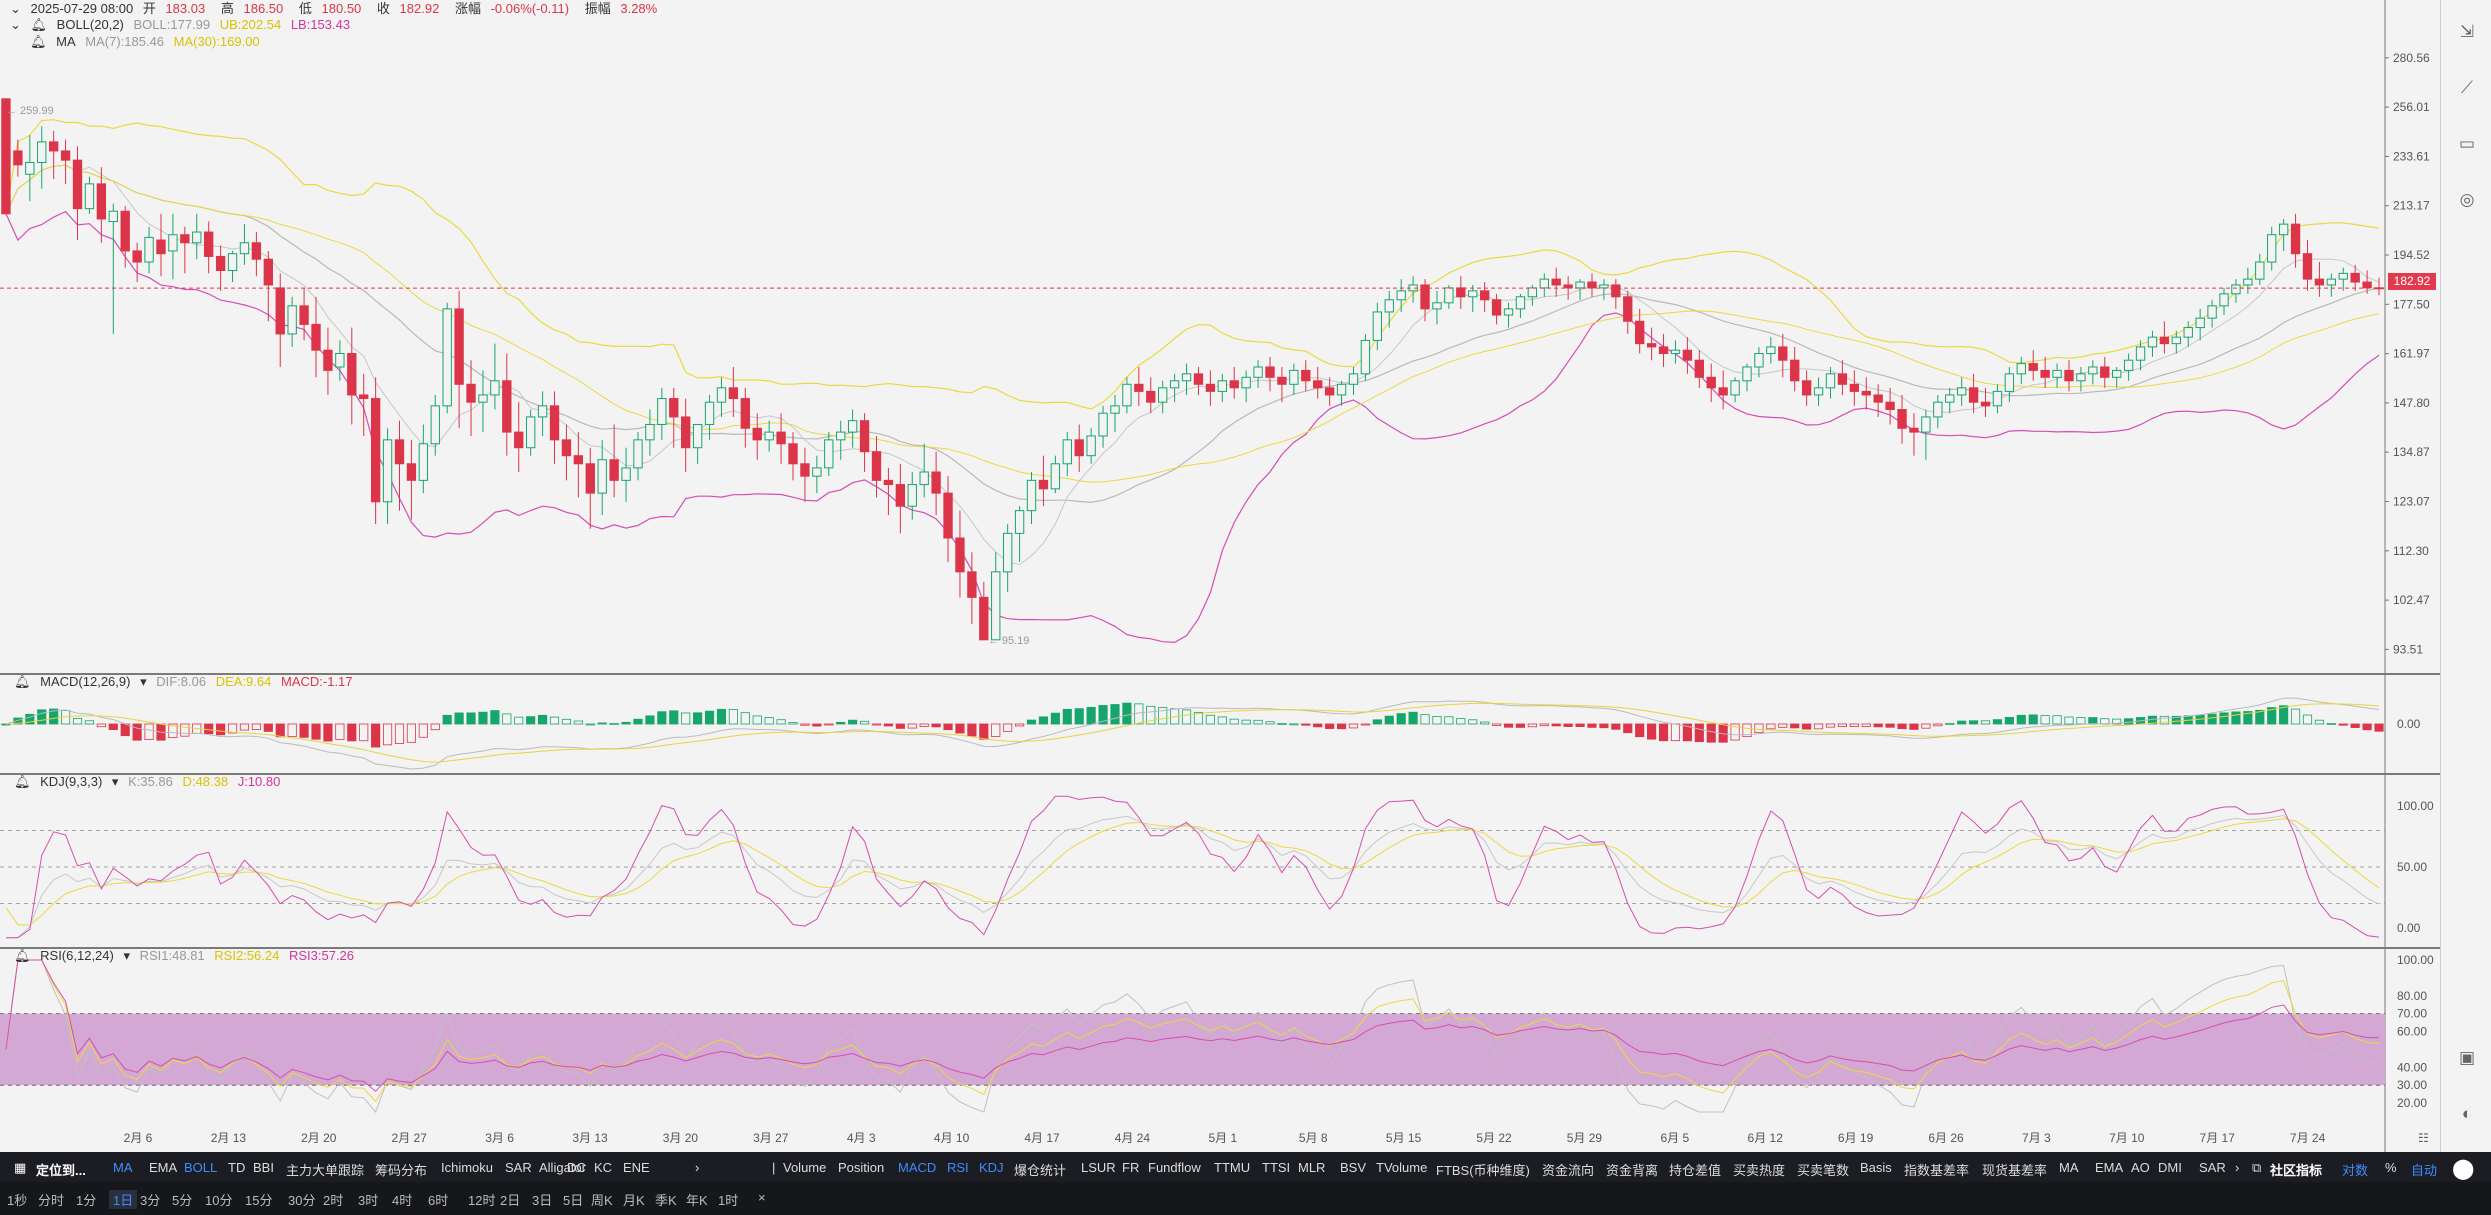 This screenshot has height=1215, width=2491. What do you see at coordinates (325, 1170) in the screenshot?
I see `main-indicator-5: 主力大单跟踪` at bounding box center [325, 1170].